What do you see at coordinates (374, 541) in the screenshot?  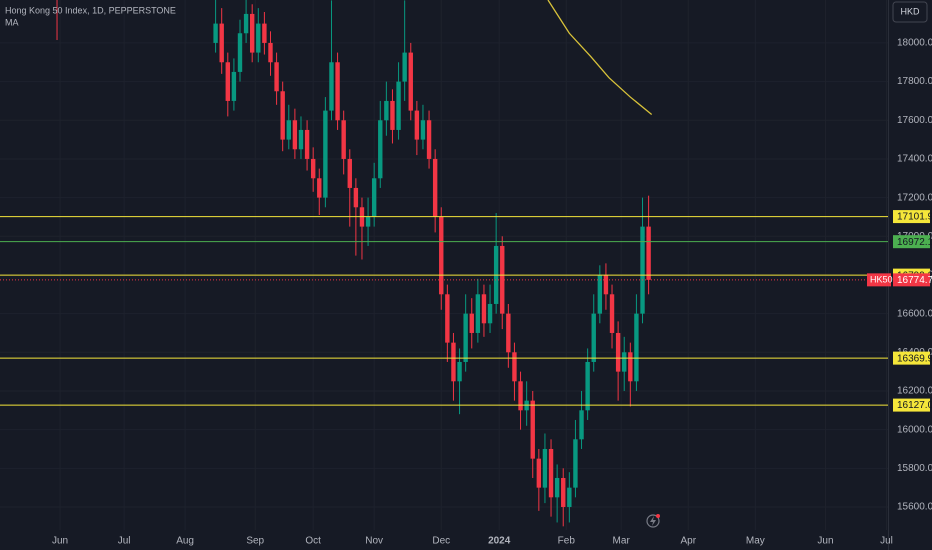 I see `x-tick-label: Nov` at bounding box center [374, 541].